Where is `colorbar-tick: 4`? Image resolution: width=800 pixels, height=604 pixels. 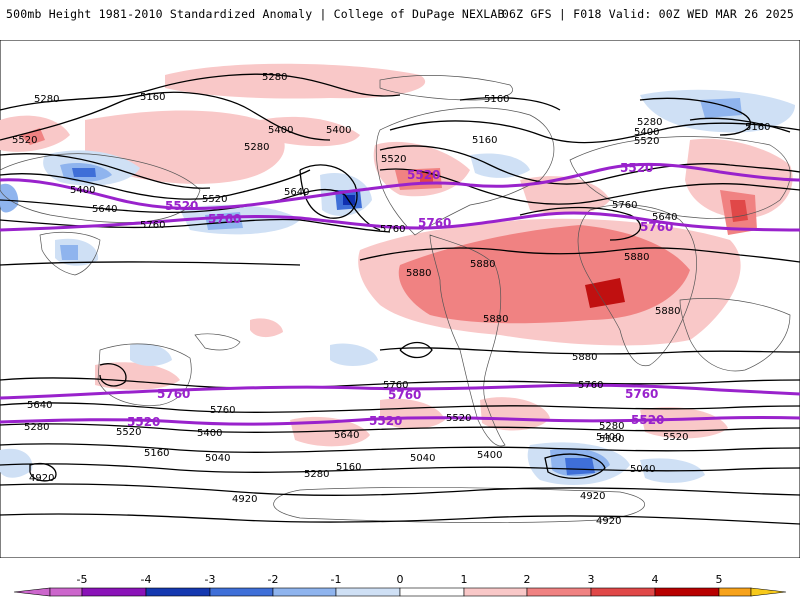 colorbar-tick: 4 is located at coordinates (655, 579).